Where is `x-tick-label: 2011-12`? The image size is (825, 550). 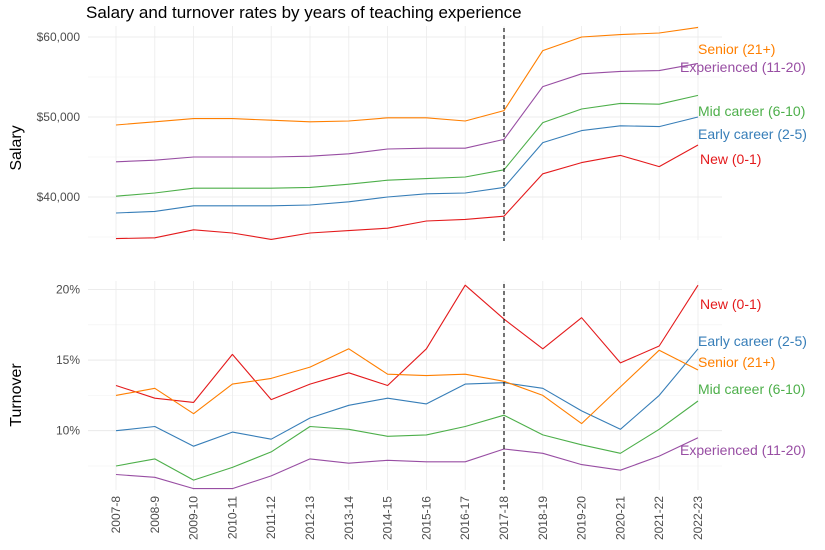 x-tick-label: 2011-12 is located at coordinates (271, 517).